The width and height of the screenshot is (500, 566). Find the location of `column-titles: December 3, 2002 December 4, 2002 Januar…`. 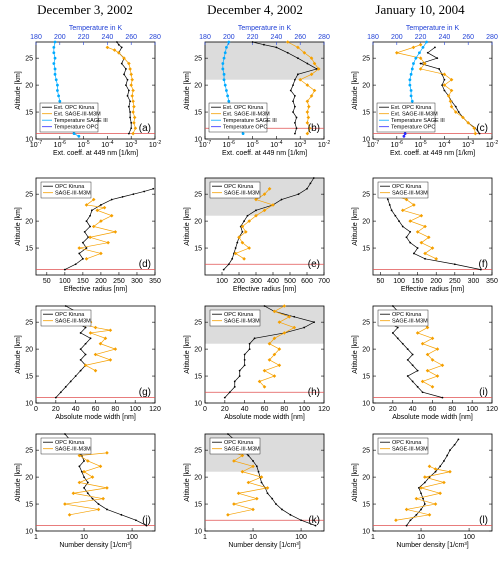

column-titles: December 3, 2002 December 4, 2002 Januar… is located at coordinates (251, 9).